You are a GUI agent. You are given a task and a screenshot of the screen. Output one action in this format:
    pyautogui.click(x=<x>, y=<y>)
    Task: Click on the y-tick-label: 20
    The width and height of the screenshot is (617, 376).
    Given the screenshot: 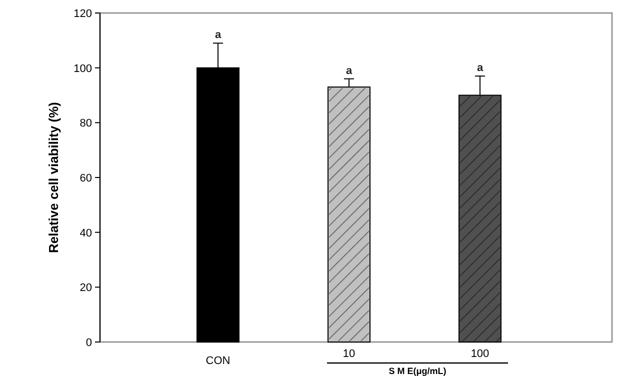 What is the action you would take?
    pyautogui.click(x=86, y=288)
    